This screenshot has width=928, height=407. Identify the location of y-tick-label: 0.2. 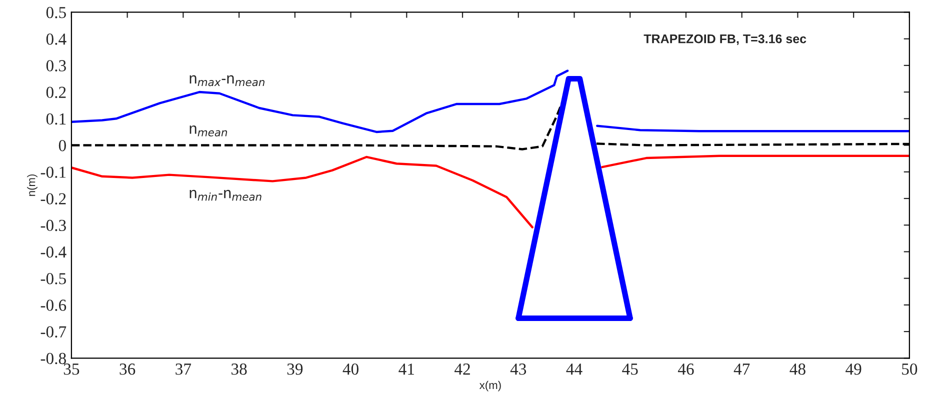
(56, 92).